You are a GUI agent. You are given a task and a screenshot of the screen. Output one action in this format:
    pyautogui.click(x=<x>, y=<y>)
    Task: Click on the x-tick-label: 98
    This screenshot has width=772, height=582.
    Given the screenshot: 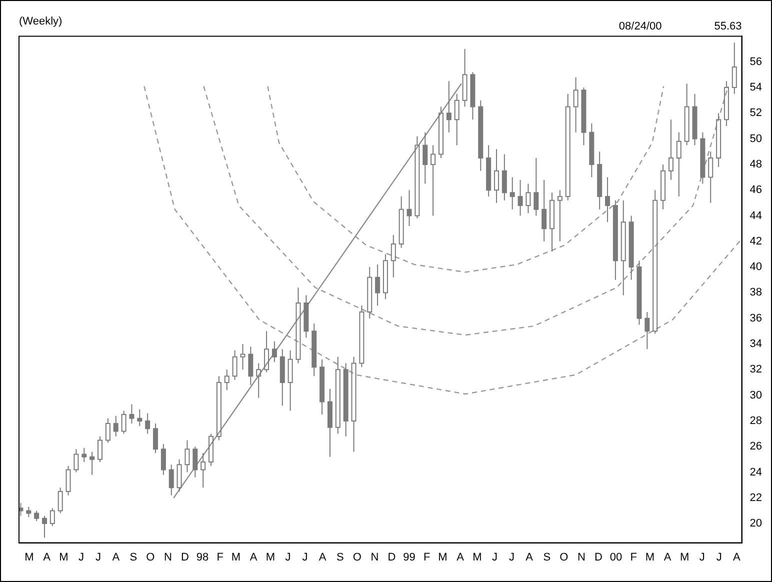 What is the action you would take?
    pyautogui.click(x=202, y=557)
    